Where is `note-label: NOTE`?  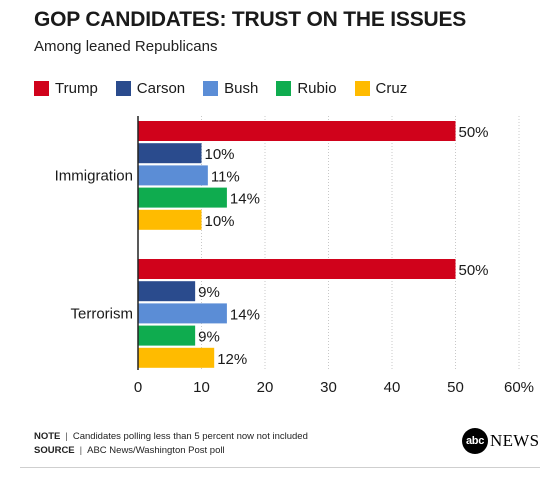
note-label: NOTE is located at coordinates (47, 436).